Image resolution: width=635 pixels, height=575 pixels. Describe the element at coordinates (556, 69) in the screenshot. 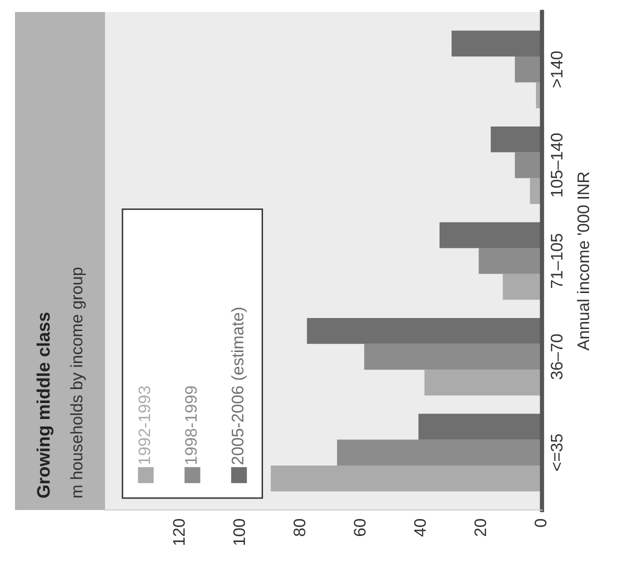

I see `y-tick-label: >140` at that location.